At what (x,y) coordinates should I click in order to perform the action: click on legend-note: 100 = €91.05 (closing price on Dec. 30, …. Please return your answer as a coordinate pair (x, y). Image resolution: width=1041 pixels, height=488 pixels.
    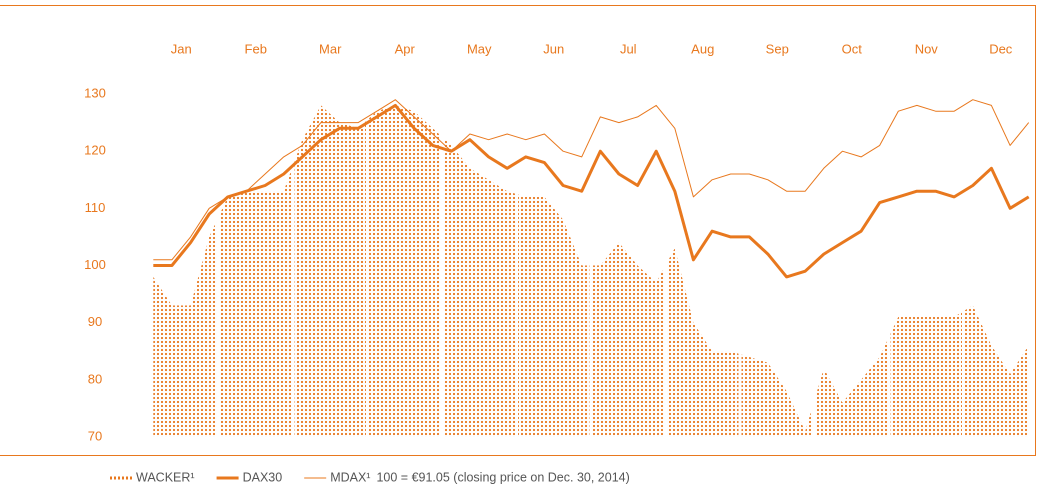
    Looking at the image, I should click on (502, 477).